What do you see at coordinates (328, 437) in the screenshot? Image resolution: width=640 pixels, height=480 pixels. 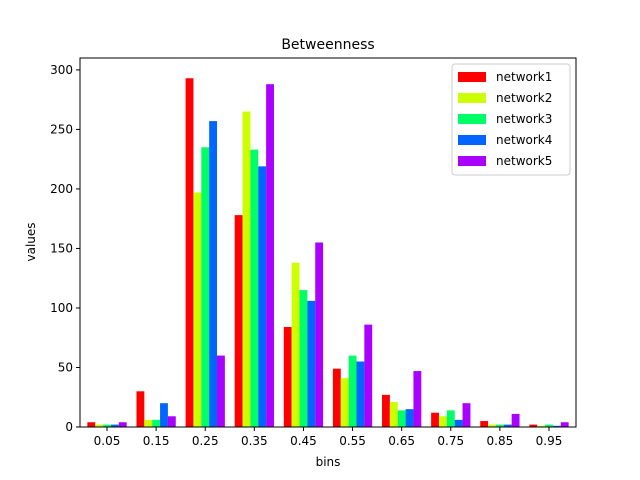 I see `x-axis: 0.05 0.15 0.25 0.35 0.45 0.55 0.65 0.75 0.85 0.95` at bounding box center [328, 437].